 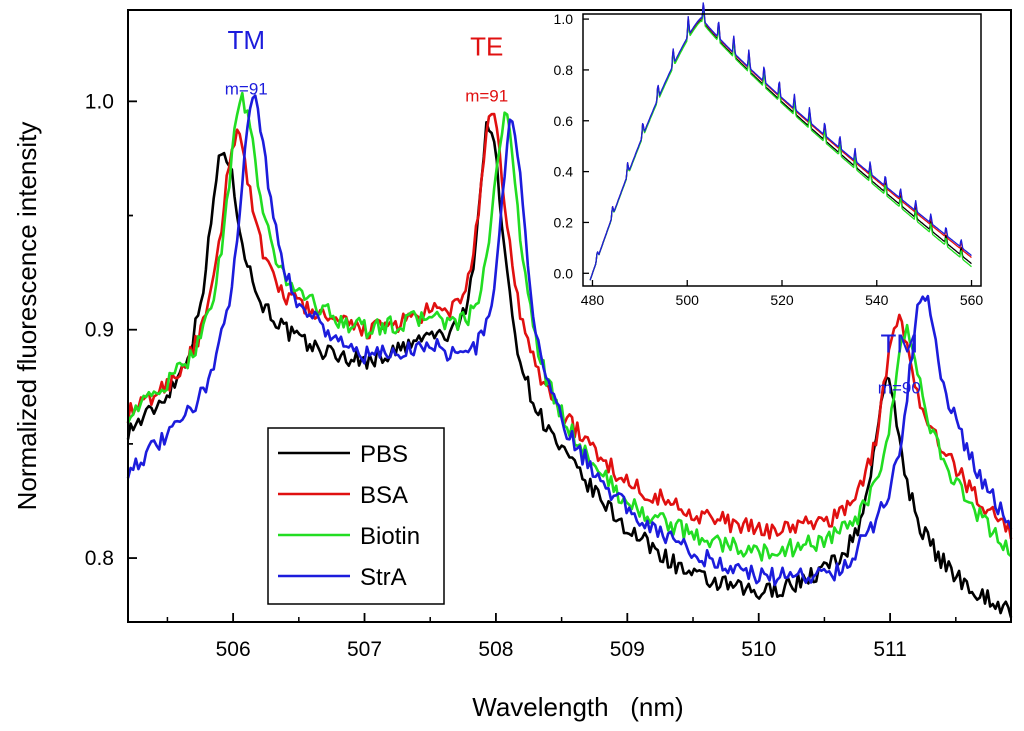 What do you see at coordinates (246, 40) in the screenshot?
I see `annotation-tm91-mode: TM` at bounding box center [246, 40].